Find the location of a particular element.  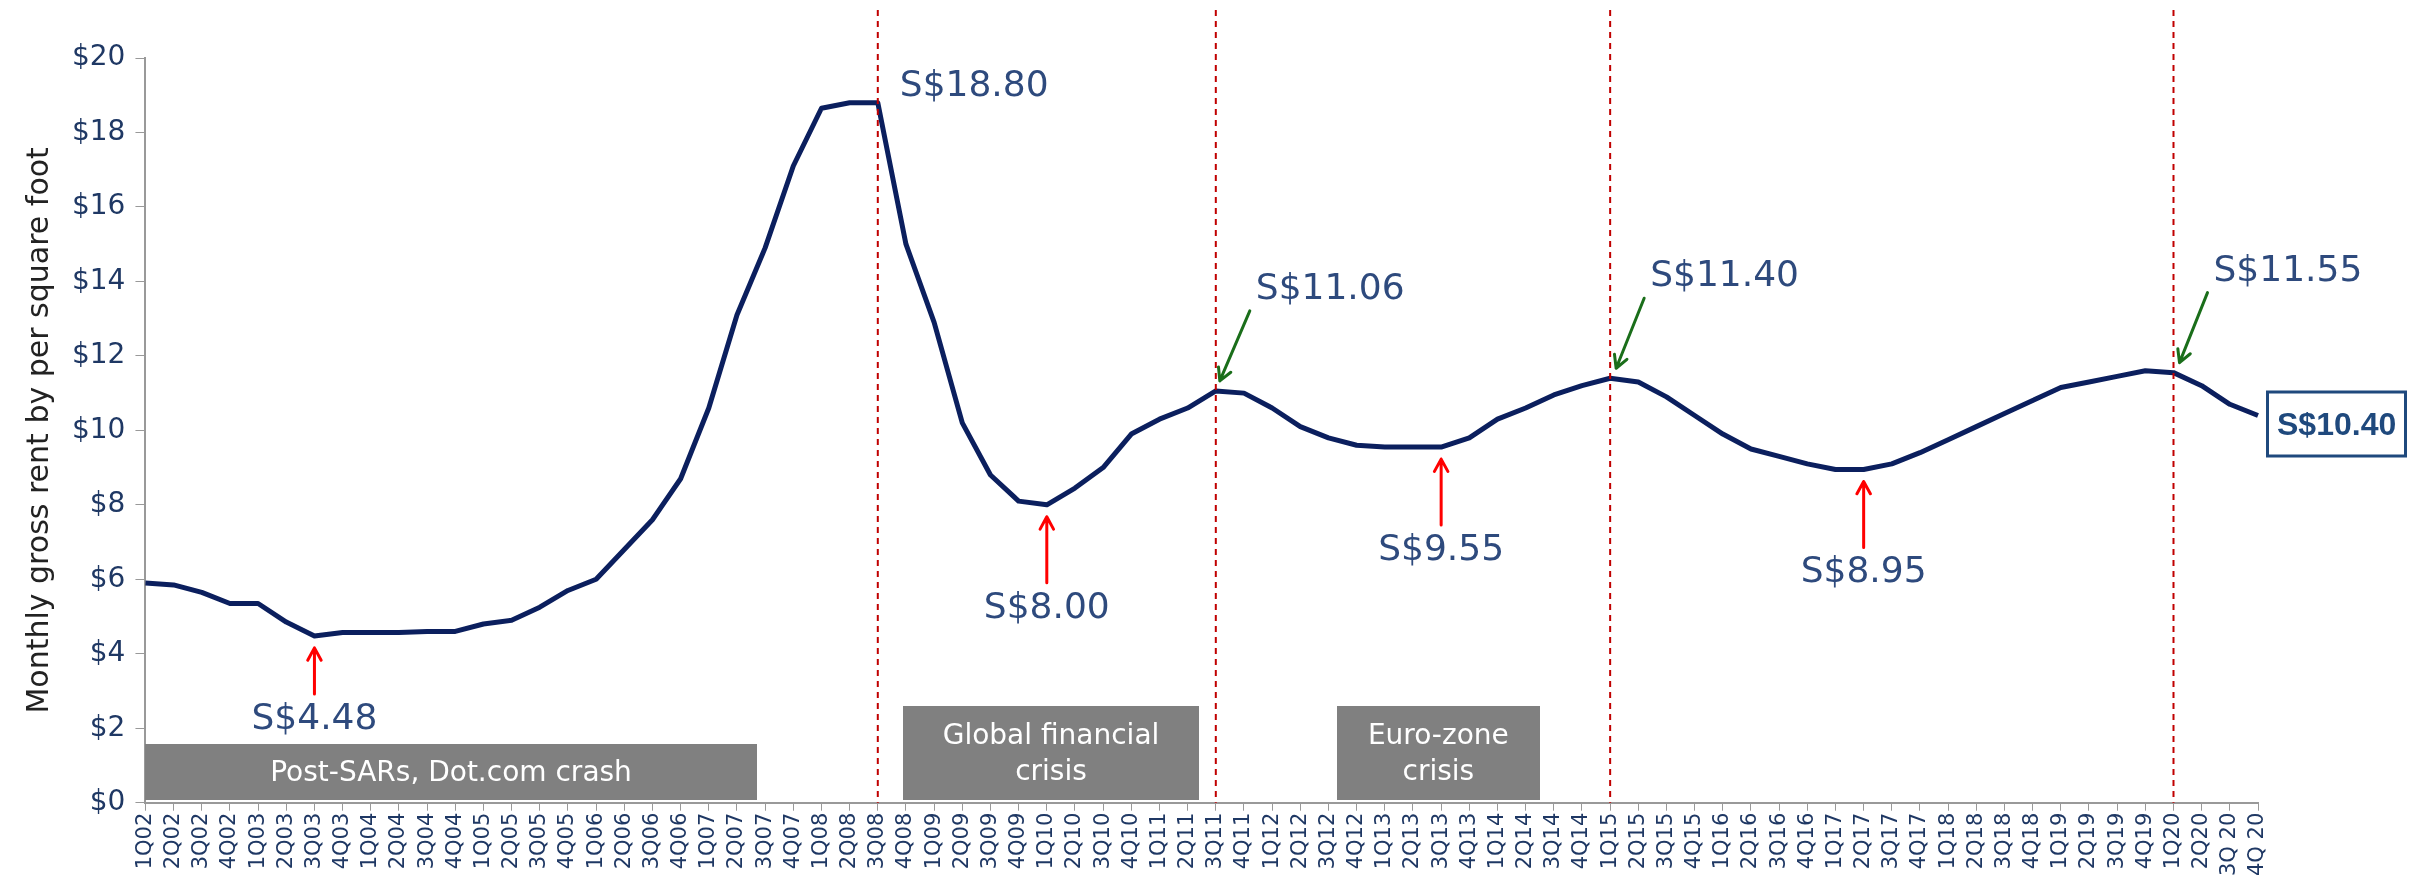

x-tick-label: 1Q20 is located at coordinates (2171, 841).